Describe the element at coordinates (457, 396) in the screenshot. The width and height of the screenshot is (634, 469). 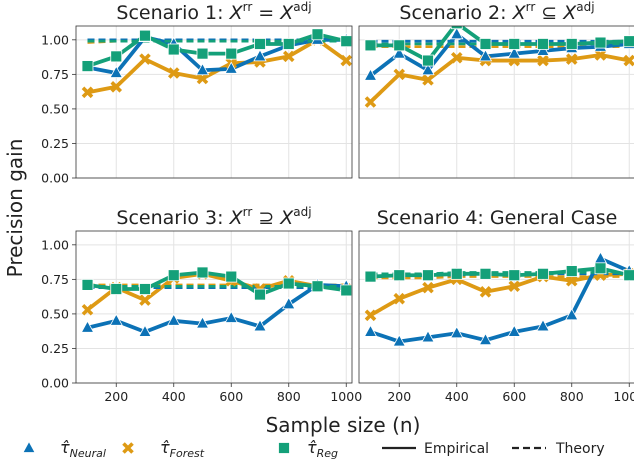
I see `x-tick-label: 400` at that location.